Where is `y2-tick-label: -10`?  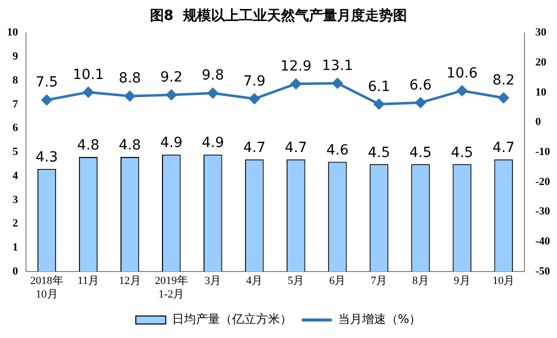
y2-tick-label: -10 is located at coordinates (542, 152).